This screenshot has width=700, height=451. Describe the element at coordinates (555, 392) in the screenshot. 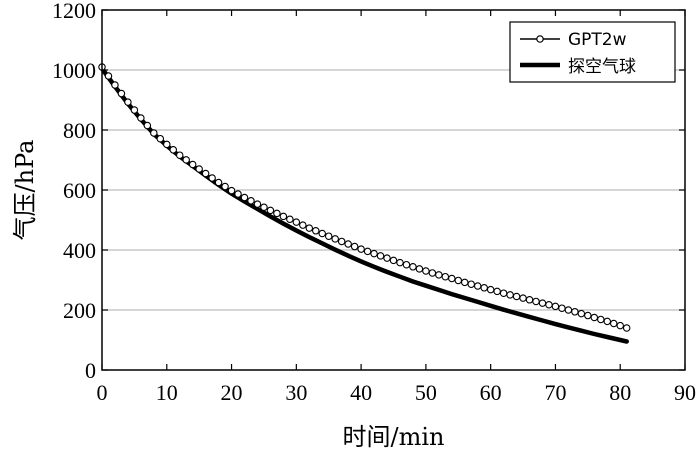

I see `x-tick-label: 70` at that location.